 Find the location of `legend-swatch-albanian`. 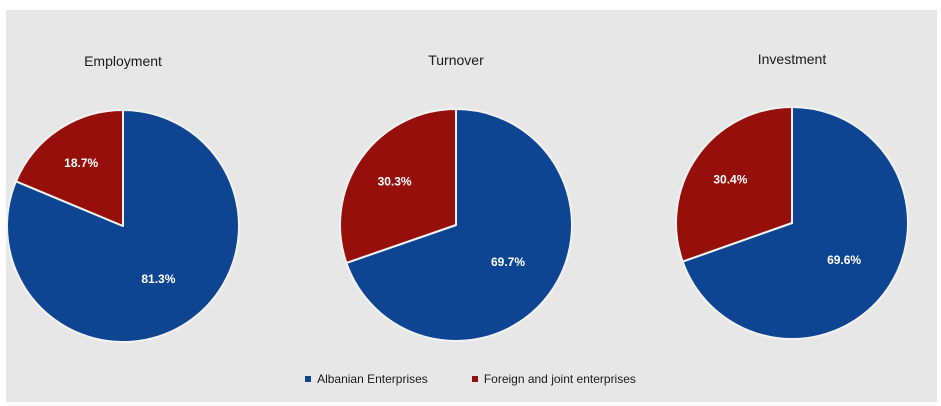

legend-swatch-albanian is located at coordinates (308, 379).